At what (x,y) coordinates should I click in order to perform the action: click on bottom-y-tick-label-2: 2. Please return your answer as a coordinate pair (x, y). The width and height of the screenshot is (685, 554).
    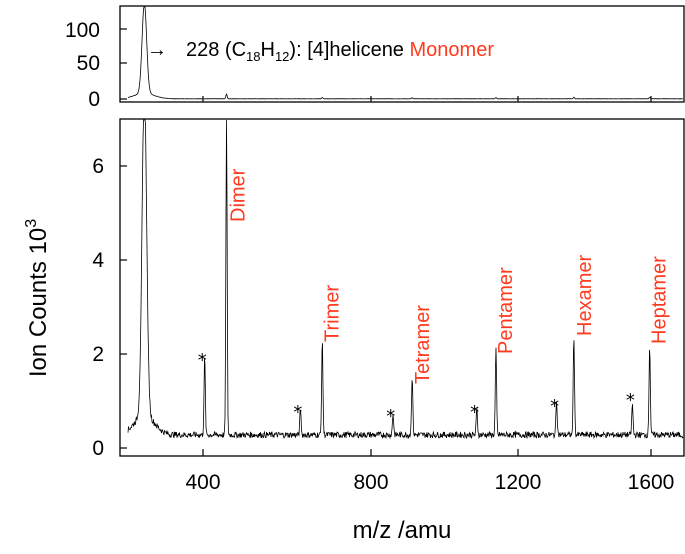
    Looking at the image, I should click on (98, 354).